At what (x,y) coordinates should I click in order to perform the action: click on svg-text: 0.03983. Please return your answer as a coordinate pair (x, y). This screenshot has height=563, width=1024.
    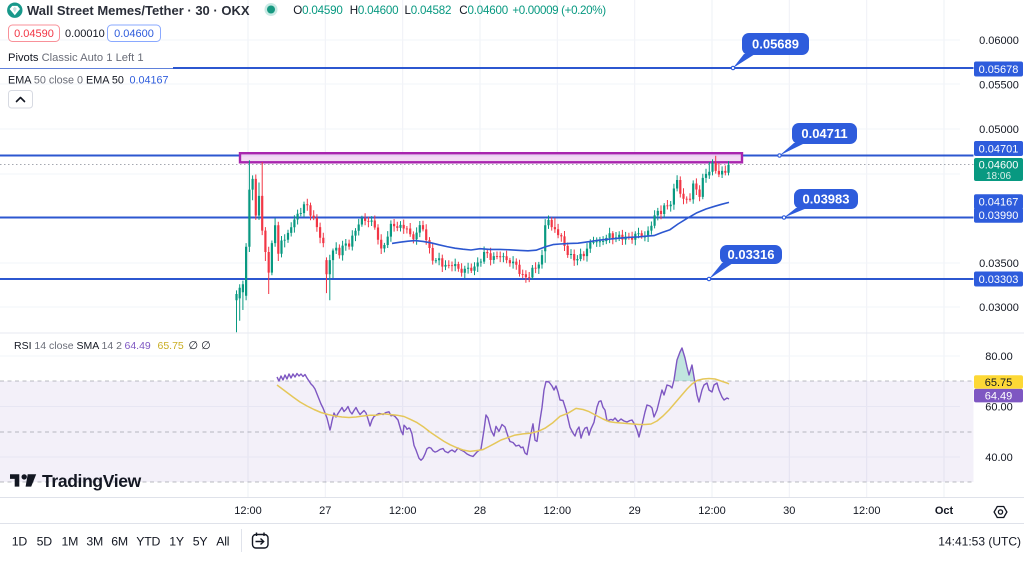
    Looking at the image, I should click on (826, 199).